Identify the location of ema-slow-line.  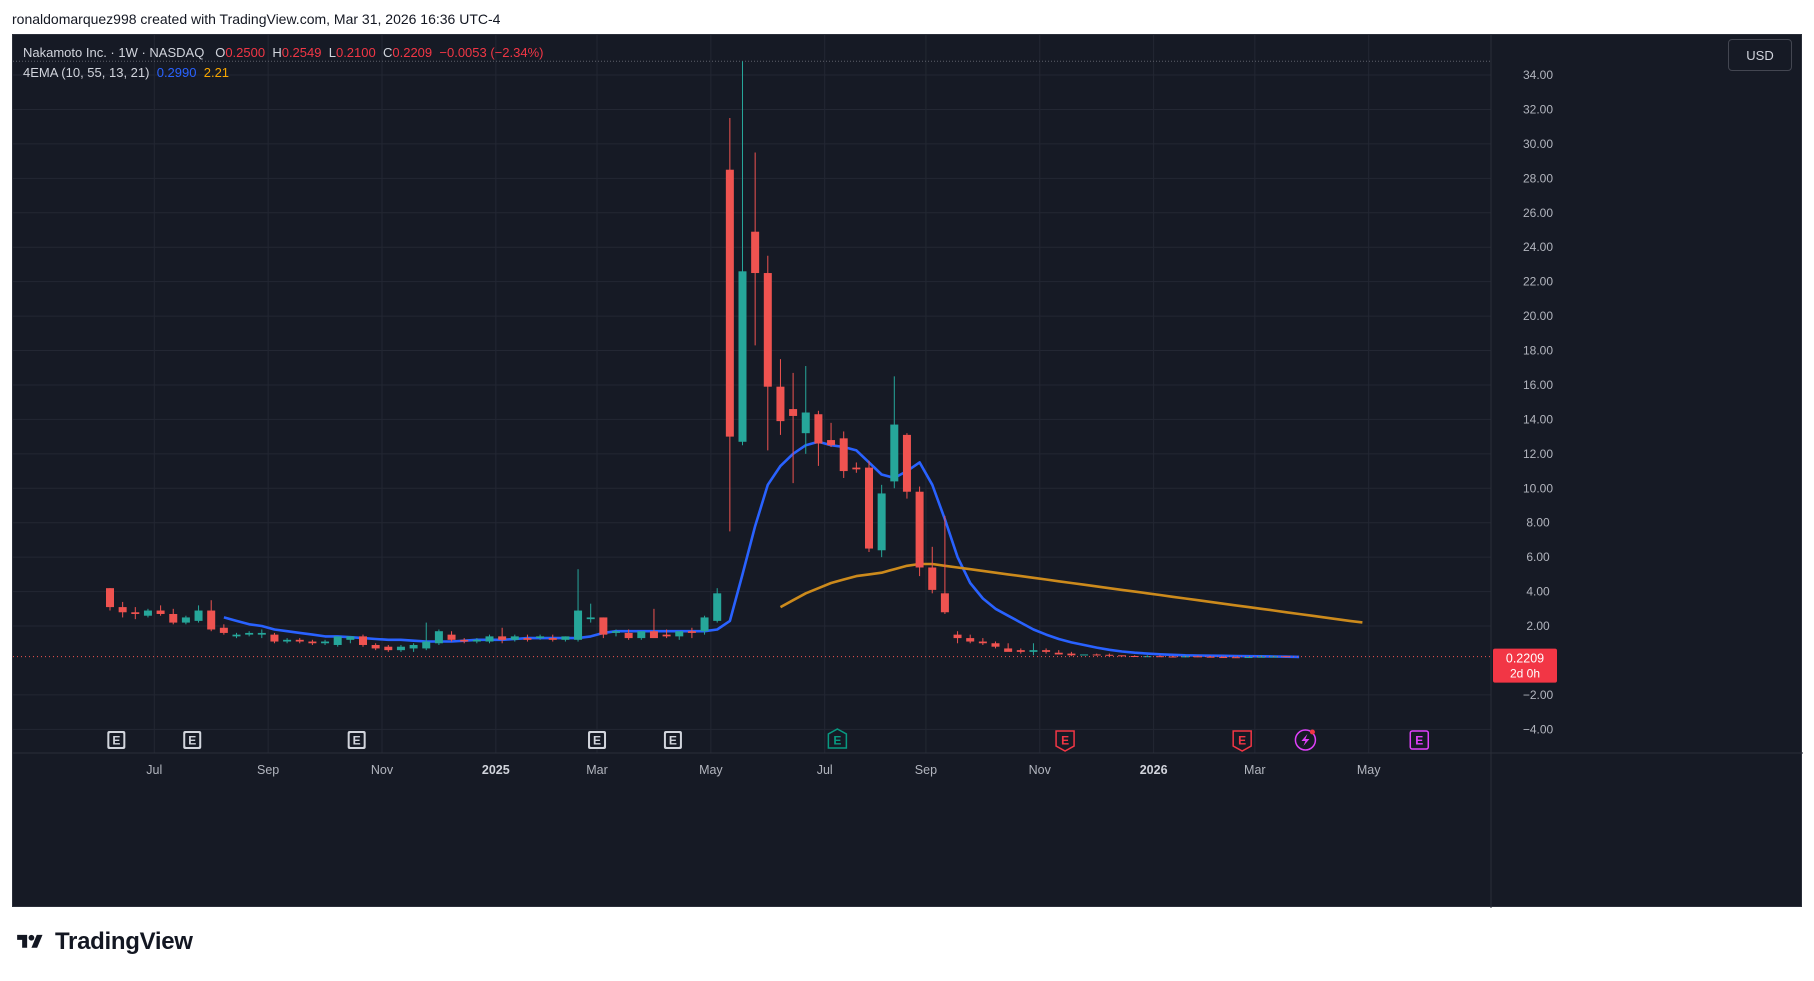
(1071, 593).